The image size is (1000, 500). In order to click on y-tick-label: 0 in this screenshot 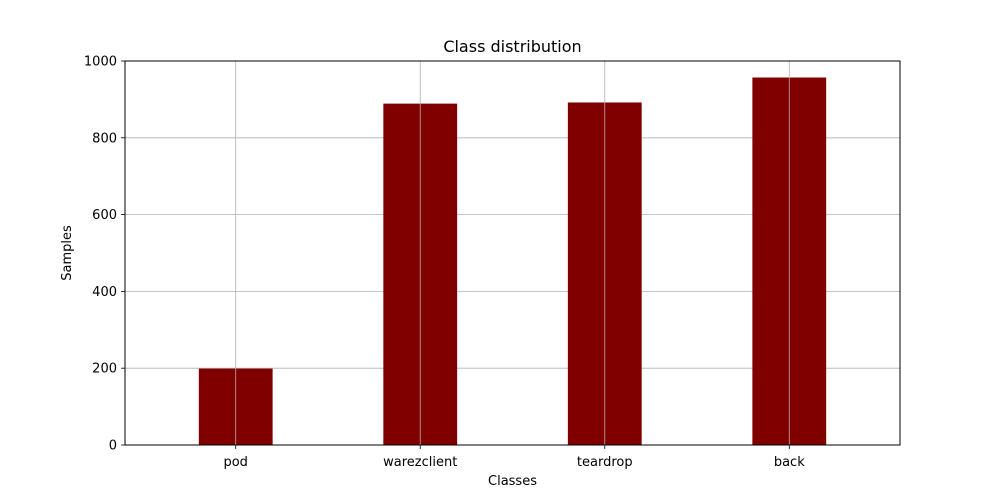, I will do `click(113, 446)`.